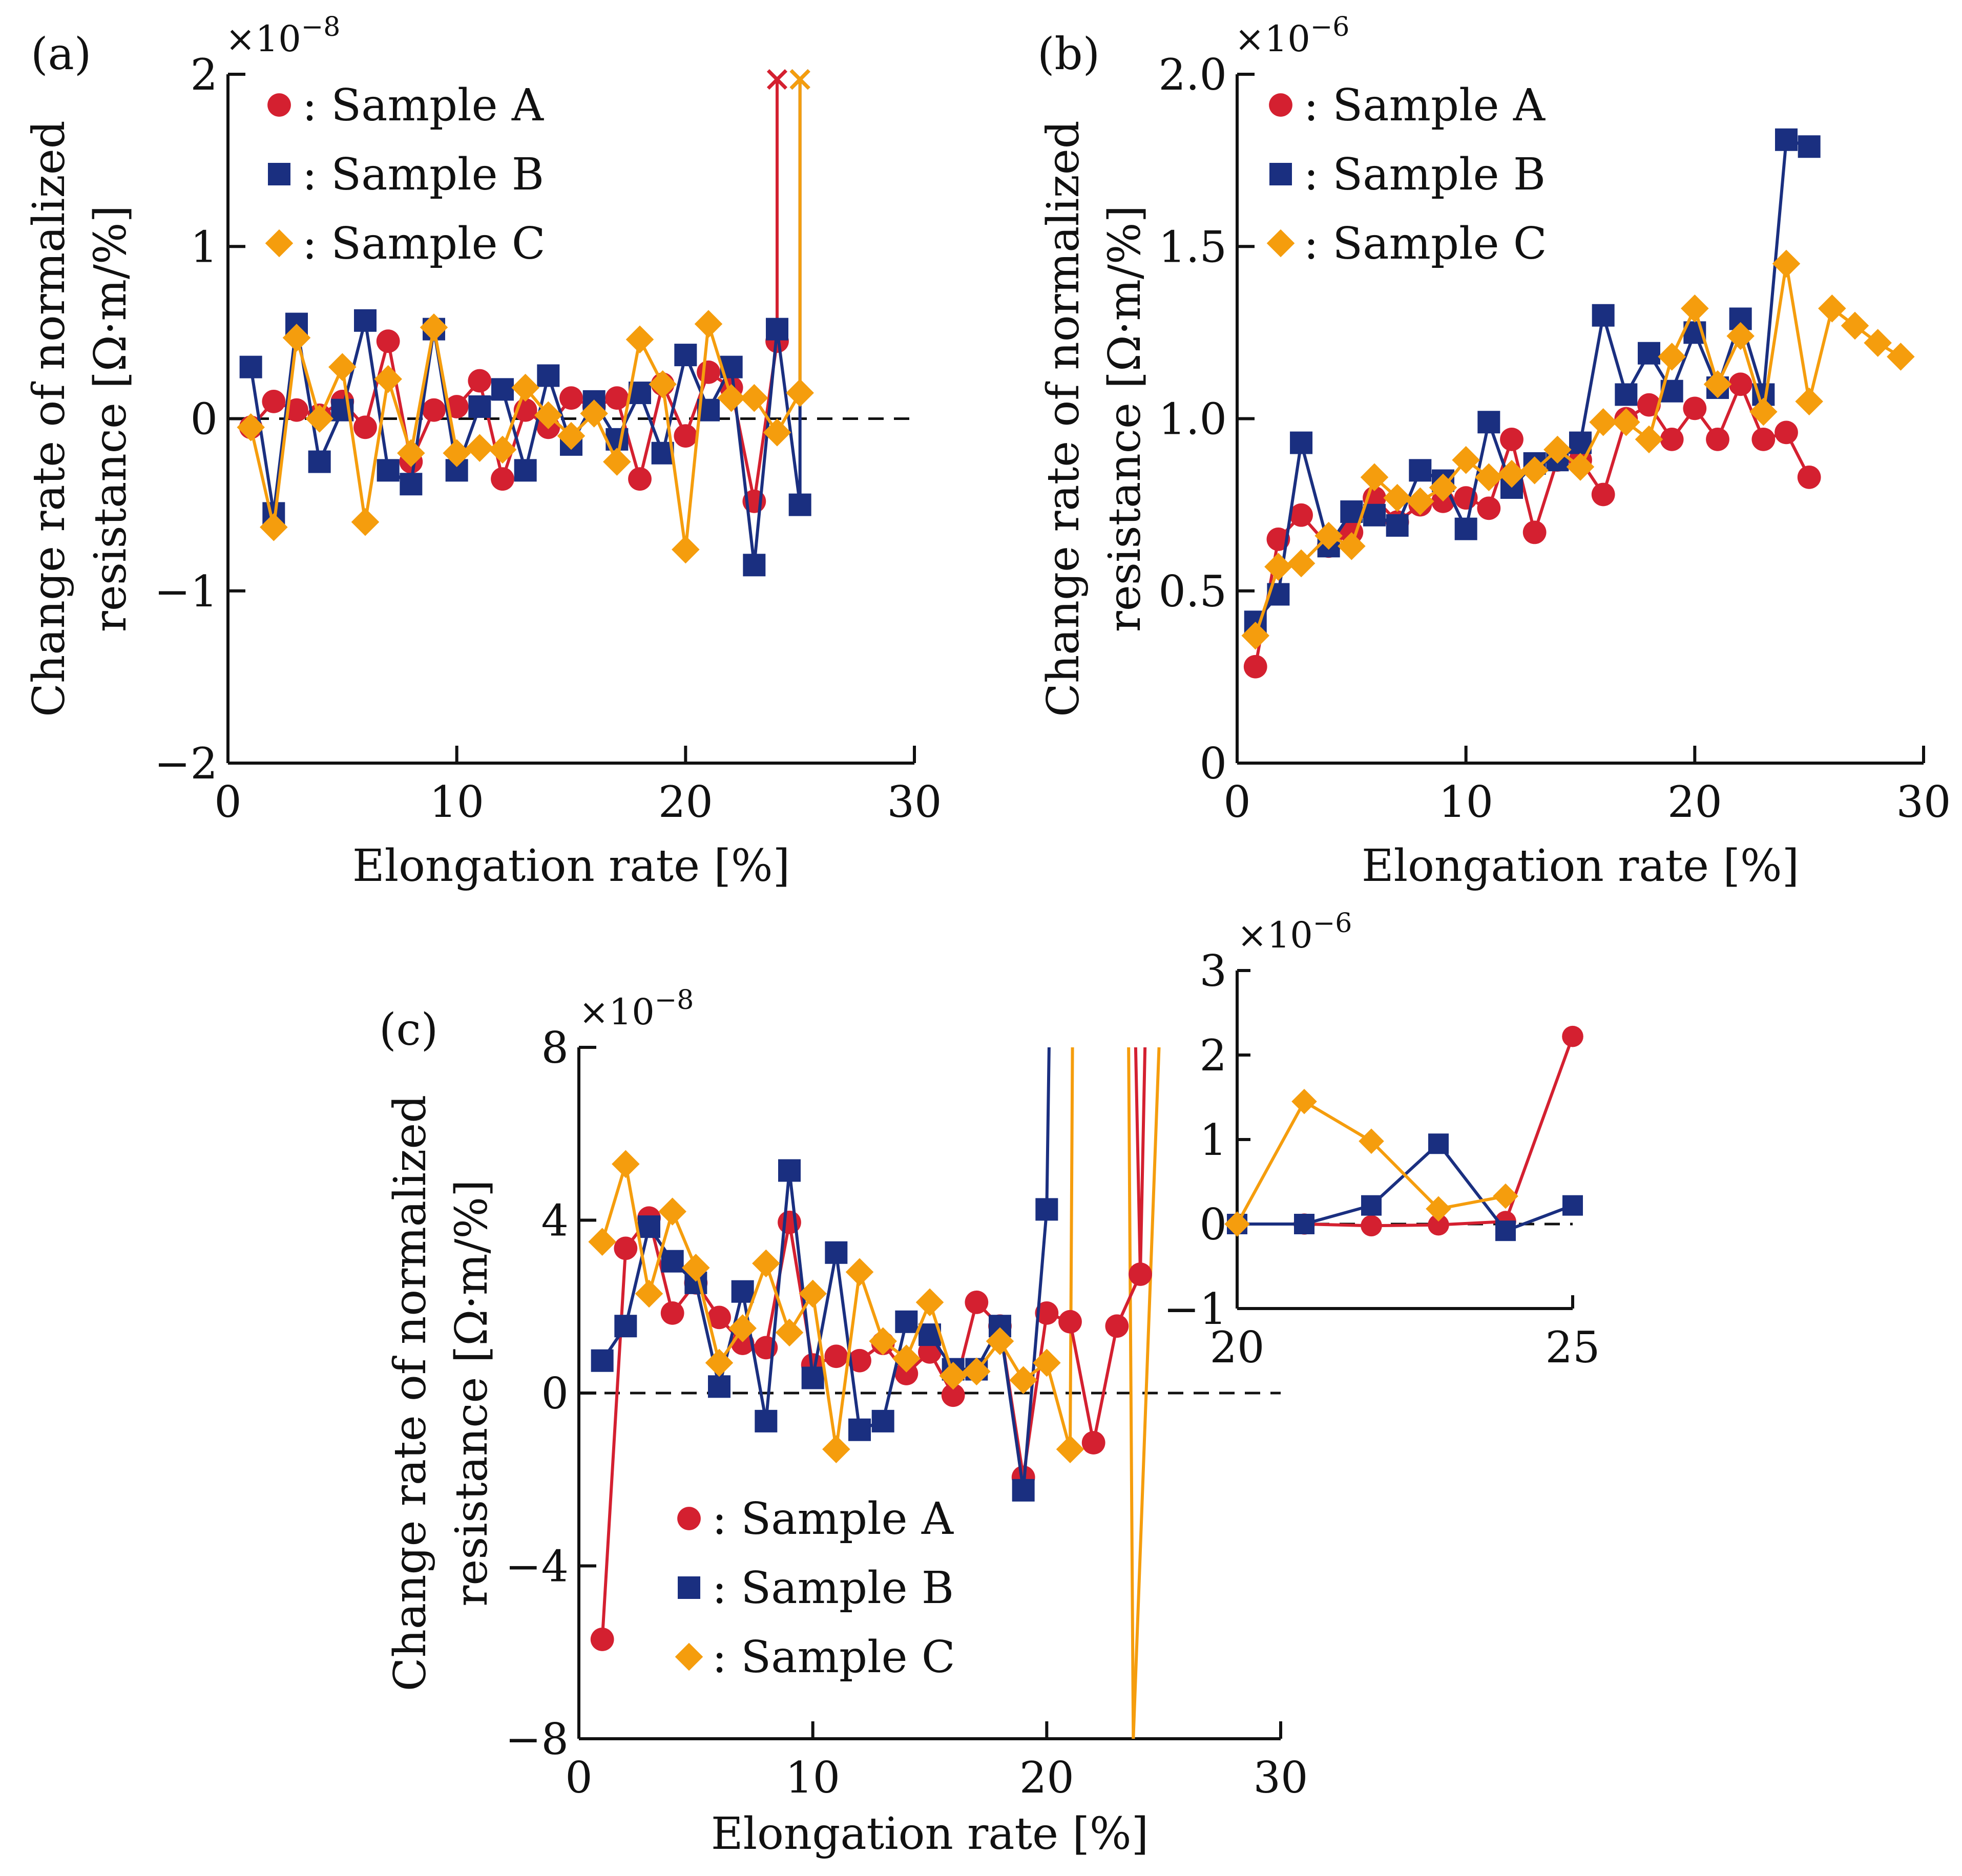  Describe the element at coordinates (409, 1030) in the screenshot. I see `panel-label: (c)` at that location.